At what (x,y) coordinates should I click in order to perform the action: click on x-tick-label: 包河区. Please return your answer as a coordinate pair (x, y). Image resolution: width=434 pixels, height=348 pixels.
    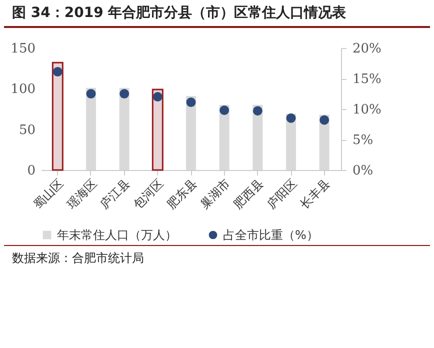
    Looking at the image, I should click on (148, 194).